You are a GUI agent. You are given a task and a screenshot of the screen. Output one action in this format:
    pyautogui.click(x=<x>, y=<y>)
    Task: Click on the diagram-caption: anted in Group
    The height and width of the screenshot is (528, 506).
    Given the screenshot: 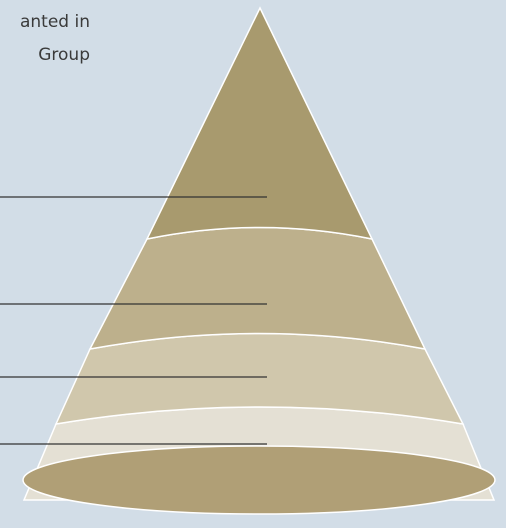 What is the action you would take?
    pyautogui.click(x=45, y=39)
    